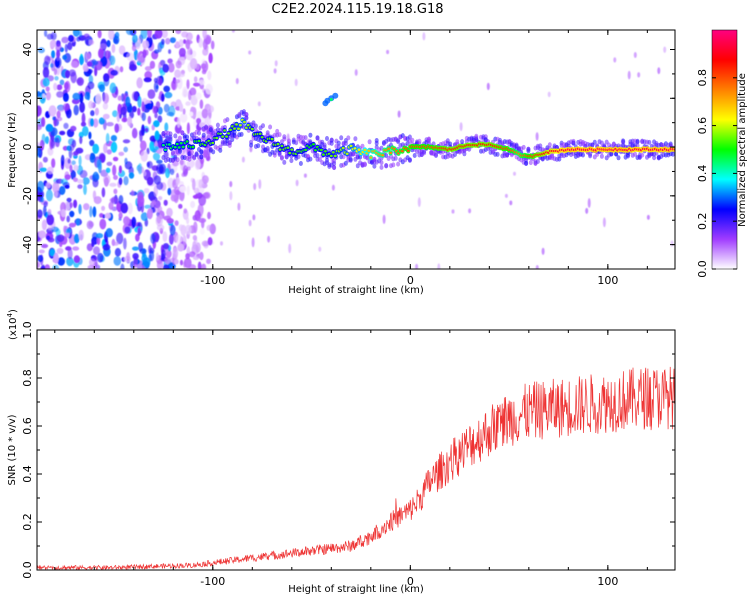 This screenshot has width=750, height=600. What do you see at coordinates (13, 311) in the screenshot?
I see `snr-scale-close: )` at bounding box center [13, 311].